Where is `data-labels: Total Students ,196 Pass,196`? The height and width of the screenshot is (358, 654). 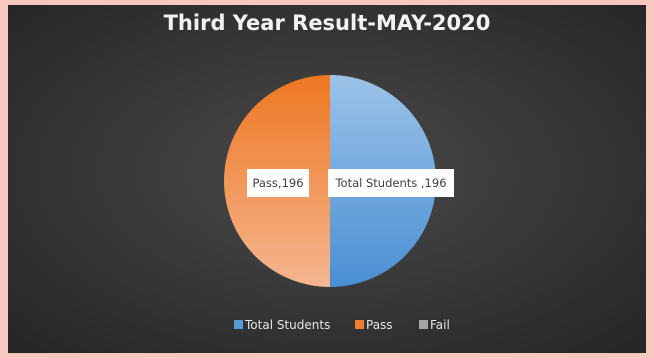
data-labels: Total Students ,196 Pass,196 is located at coordinates (350, 183).